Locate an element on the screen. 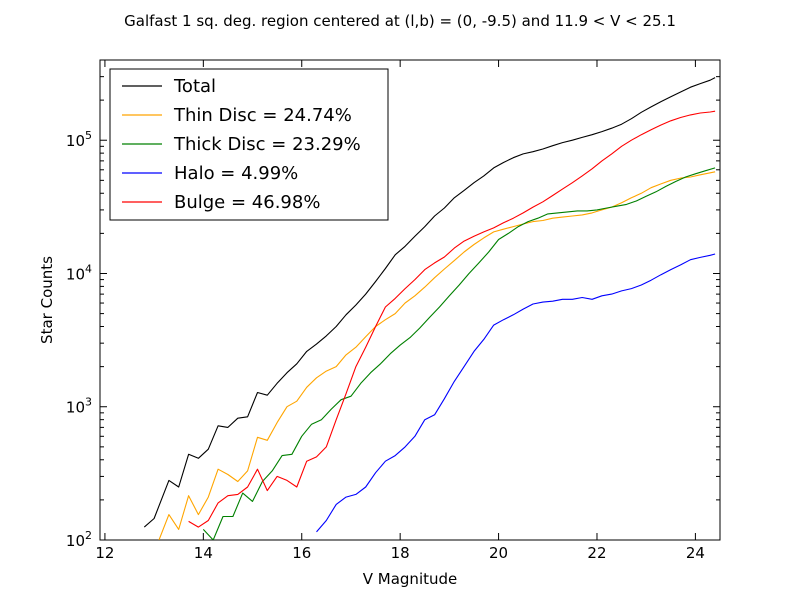  x-axis-label: V Magnitude is located at coordinates (410, 579).